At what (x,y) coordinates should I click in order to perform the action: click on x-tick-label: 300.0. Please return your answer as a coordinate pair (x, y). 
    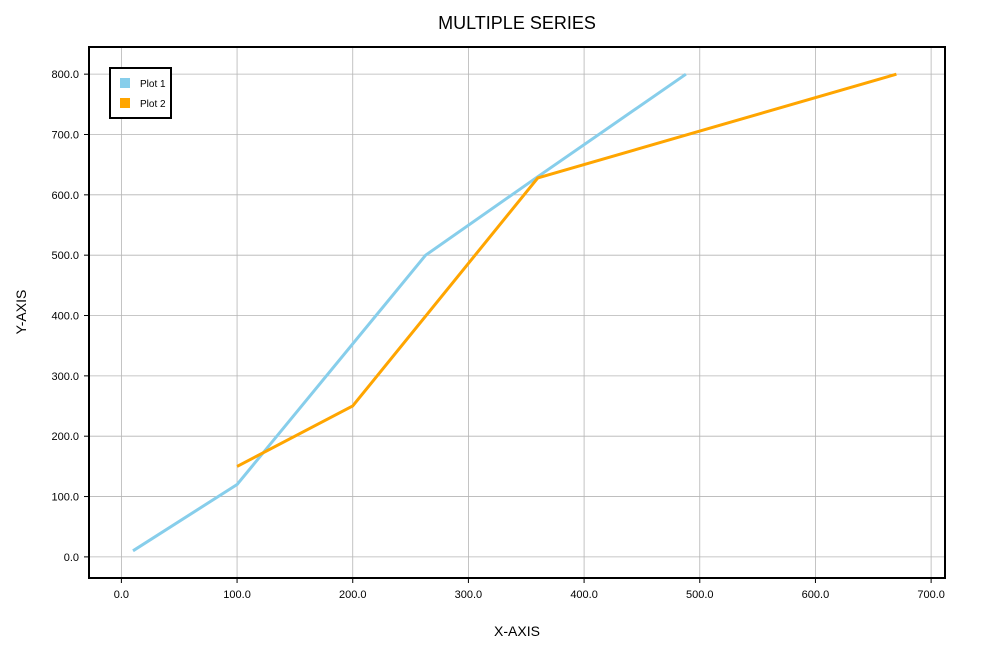
    Looking at the image, I should click on (469, 595).